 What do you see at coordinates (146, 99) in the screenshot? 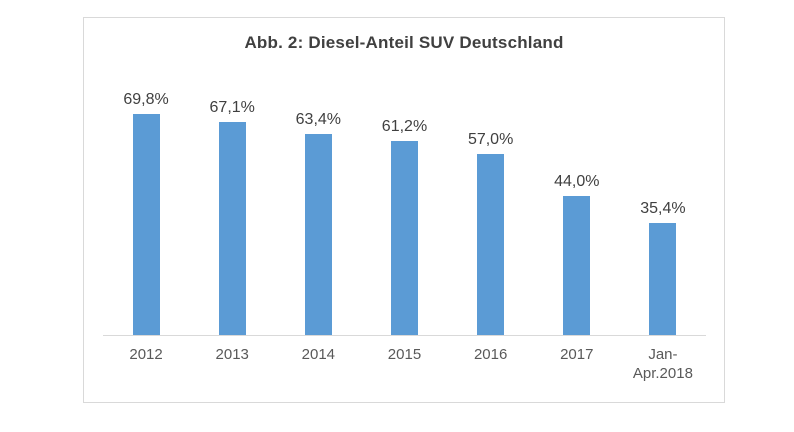
I see `bar-value-label: 69,8%` at bounding box center [146, 99].